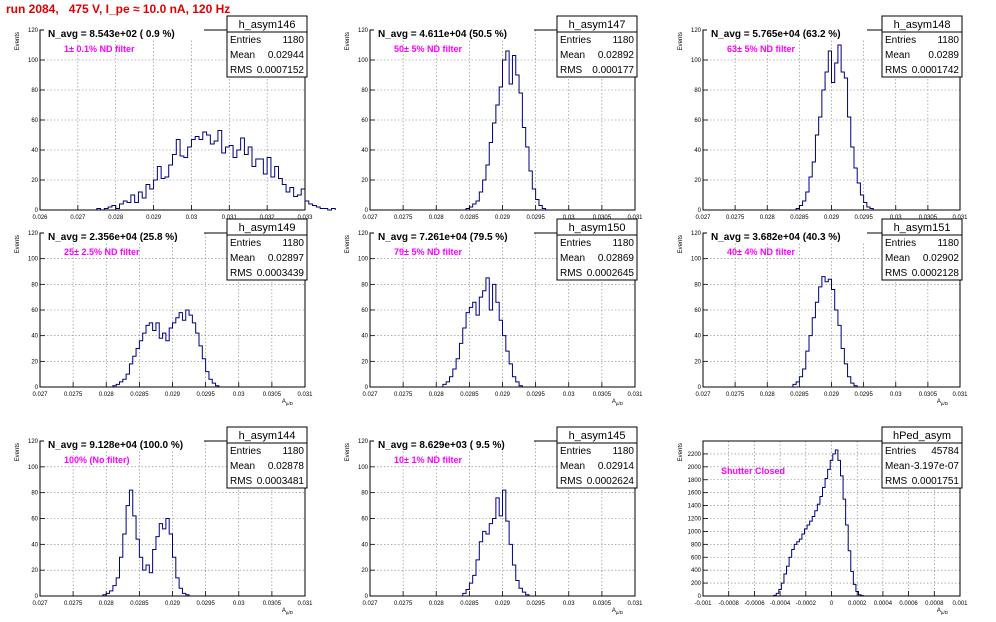 This screenshot has height=622, width=996. Describe the element at coordinates (597, 228) in the screenshot. I see `histogram-name: h_asym150` at that location.